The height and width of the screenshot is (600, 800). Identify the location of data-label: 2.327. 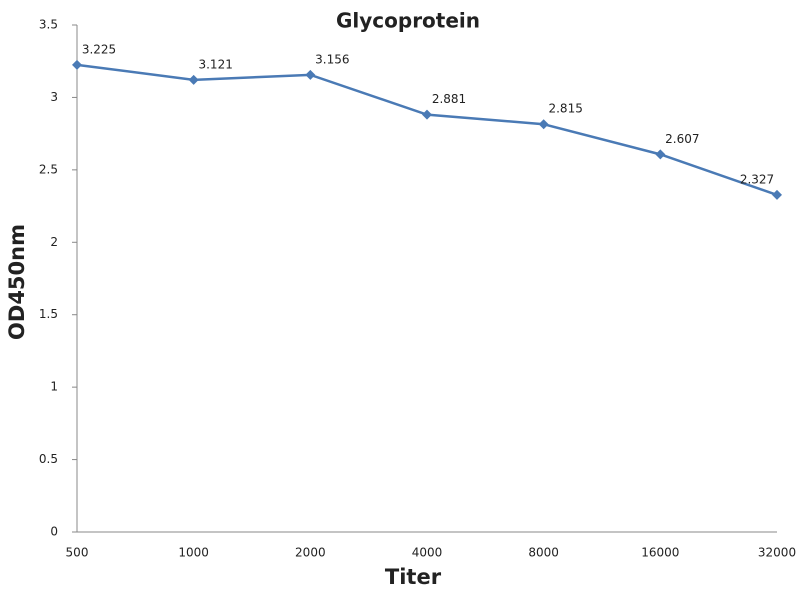
(757, 179).